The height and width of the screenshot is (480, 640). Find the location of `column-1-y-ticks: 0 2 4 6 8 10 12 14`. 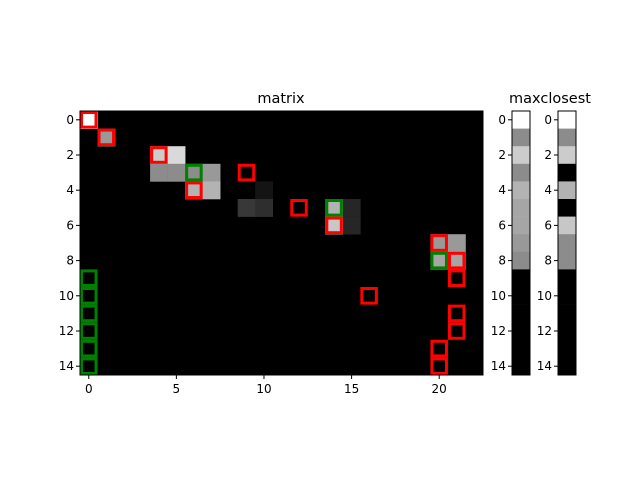

column-1-y-ticks: 0 2 4 6 8 10 12 14 is located at coordinates (501, 243).